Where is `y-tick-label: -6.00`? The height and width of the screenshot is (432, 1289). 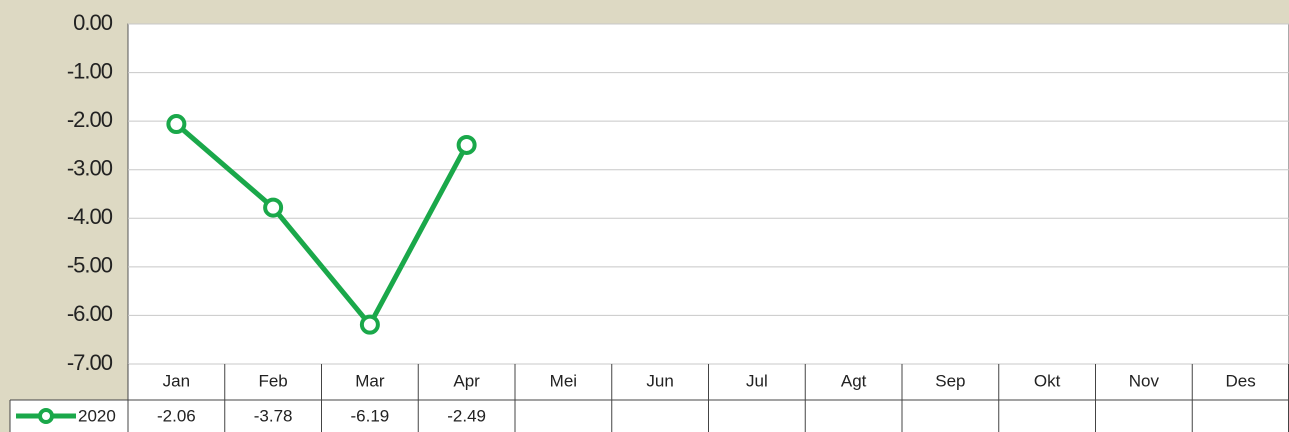 y-tick-label: -6.00 is located at coordinates (90, 313).